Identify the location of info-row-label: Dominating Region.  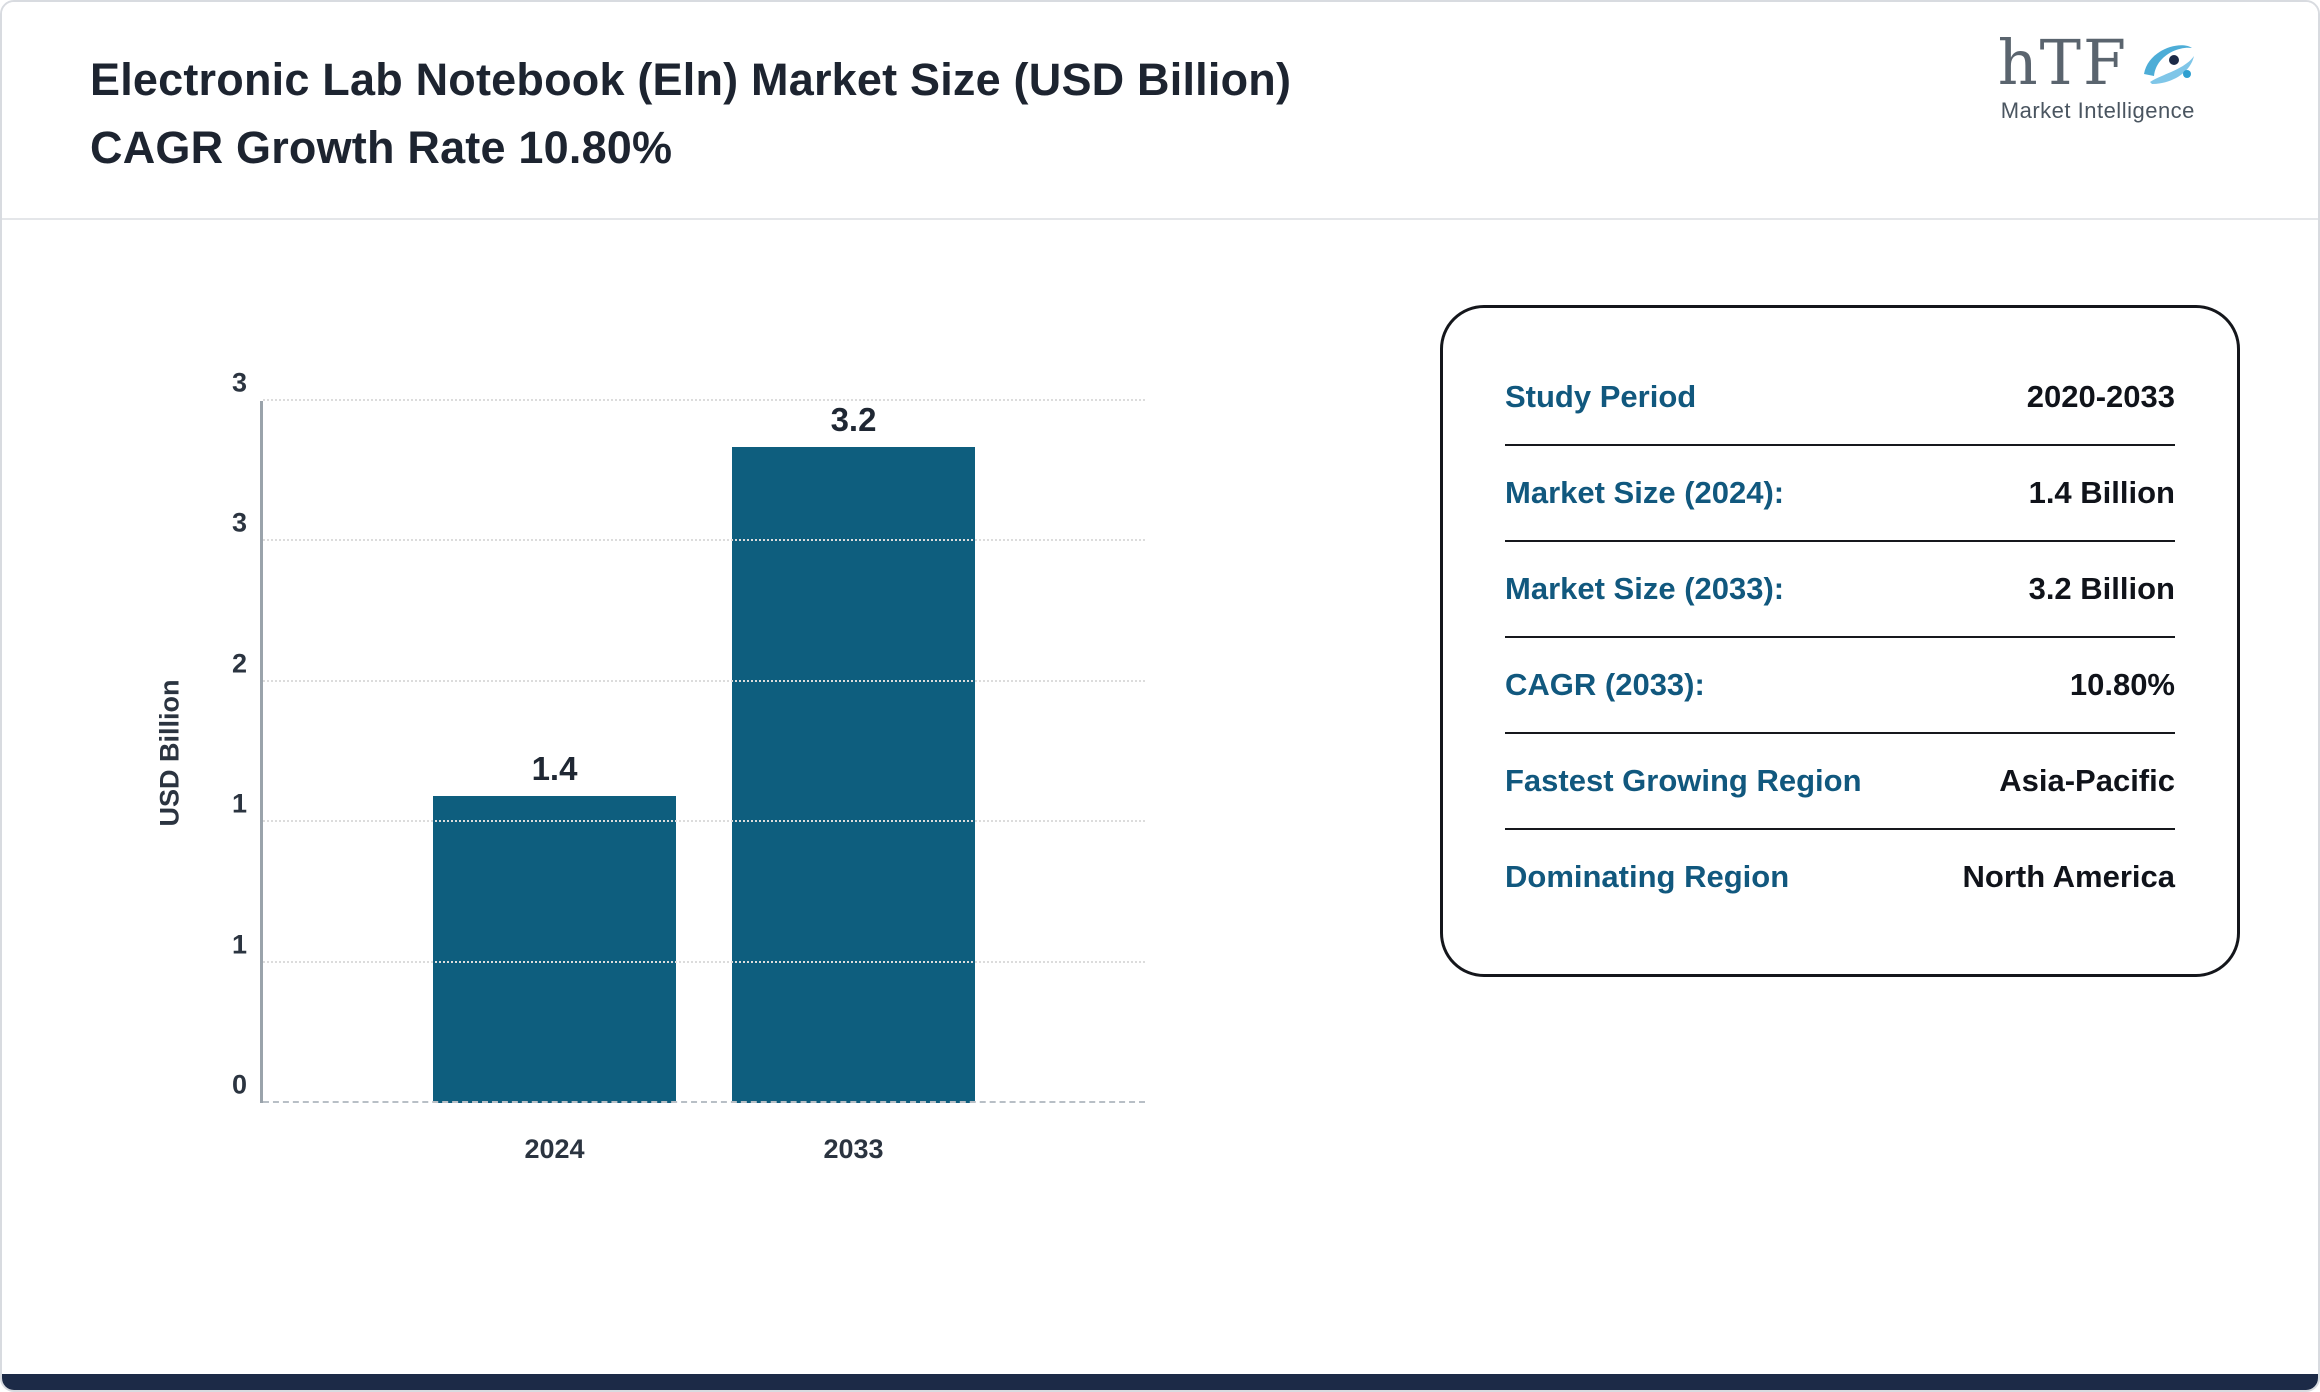
(1647, 876).